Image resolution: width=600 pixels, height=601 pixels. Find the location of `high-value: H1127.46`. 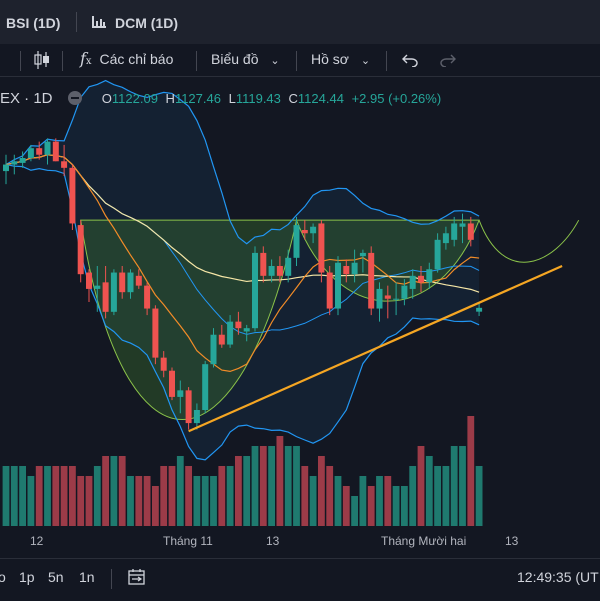

high-value: H1127.46 is located at coordinates (195, 98).